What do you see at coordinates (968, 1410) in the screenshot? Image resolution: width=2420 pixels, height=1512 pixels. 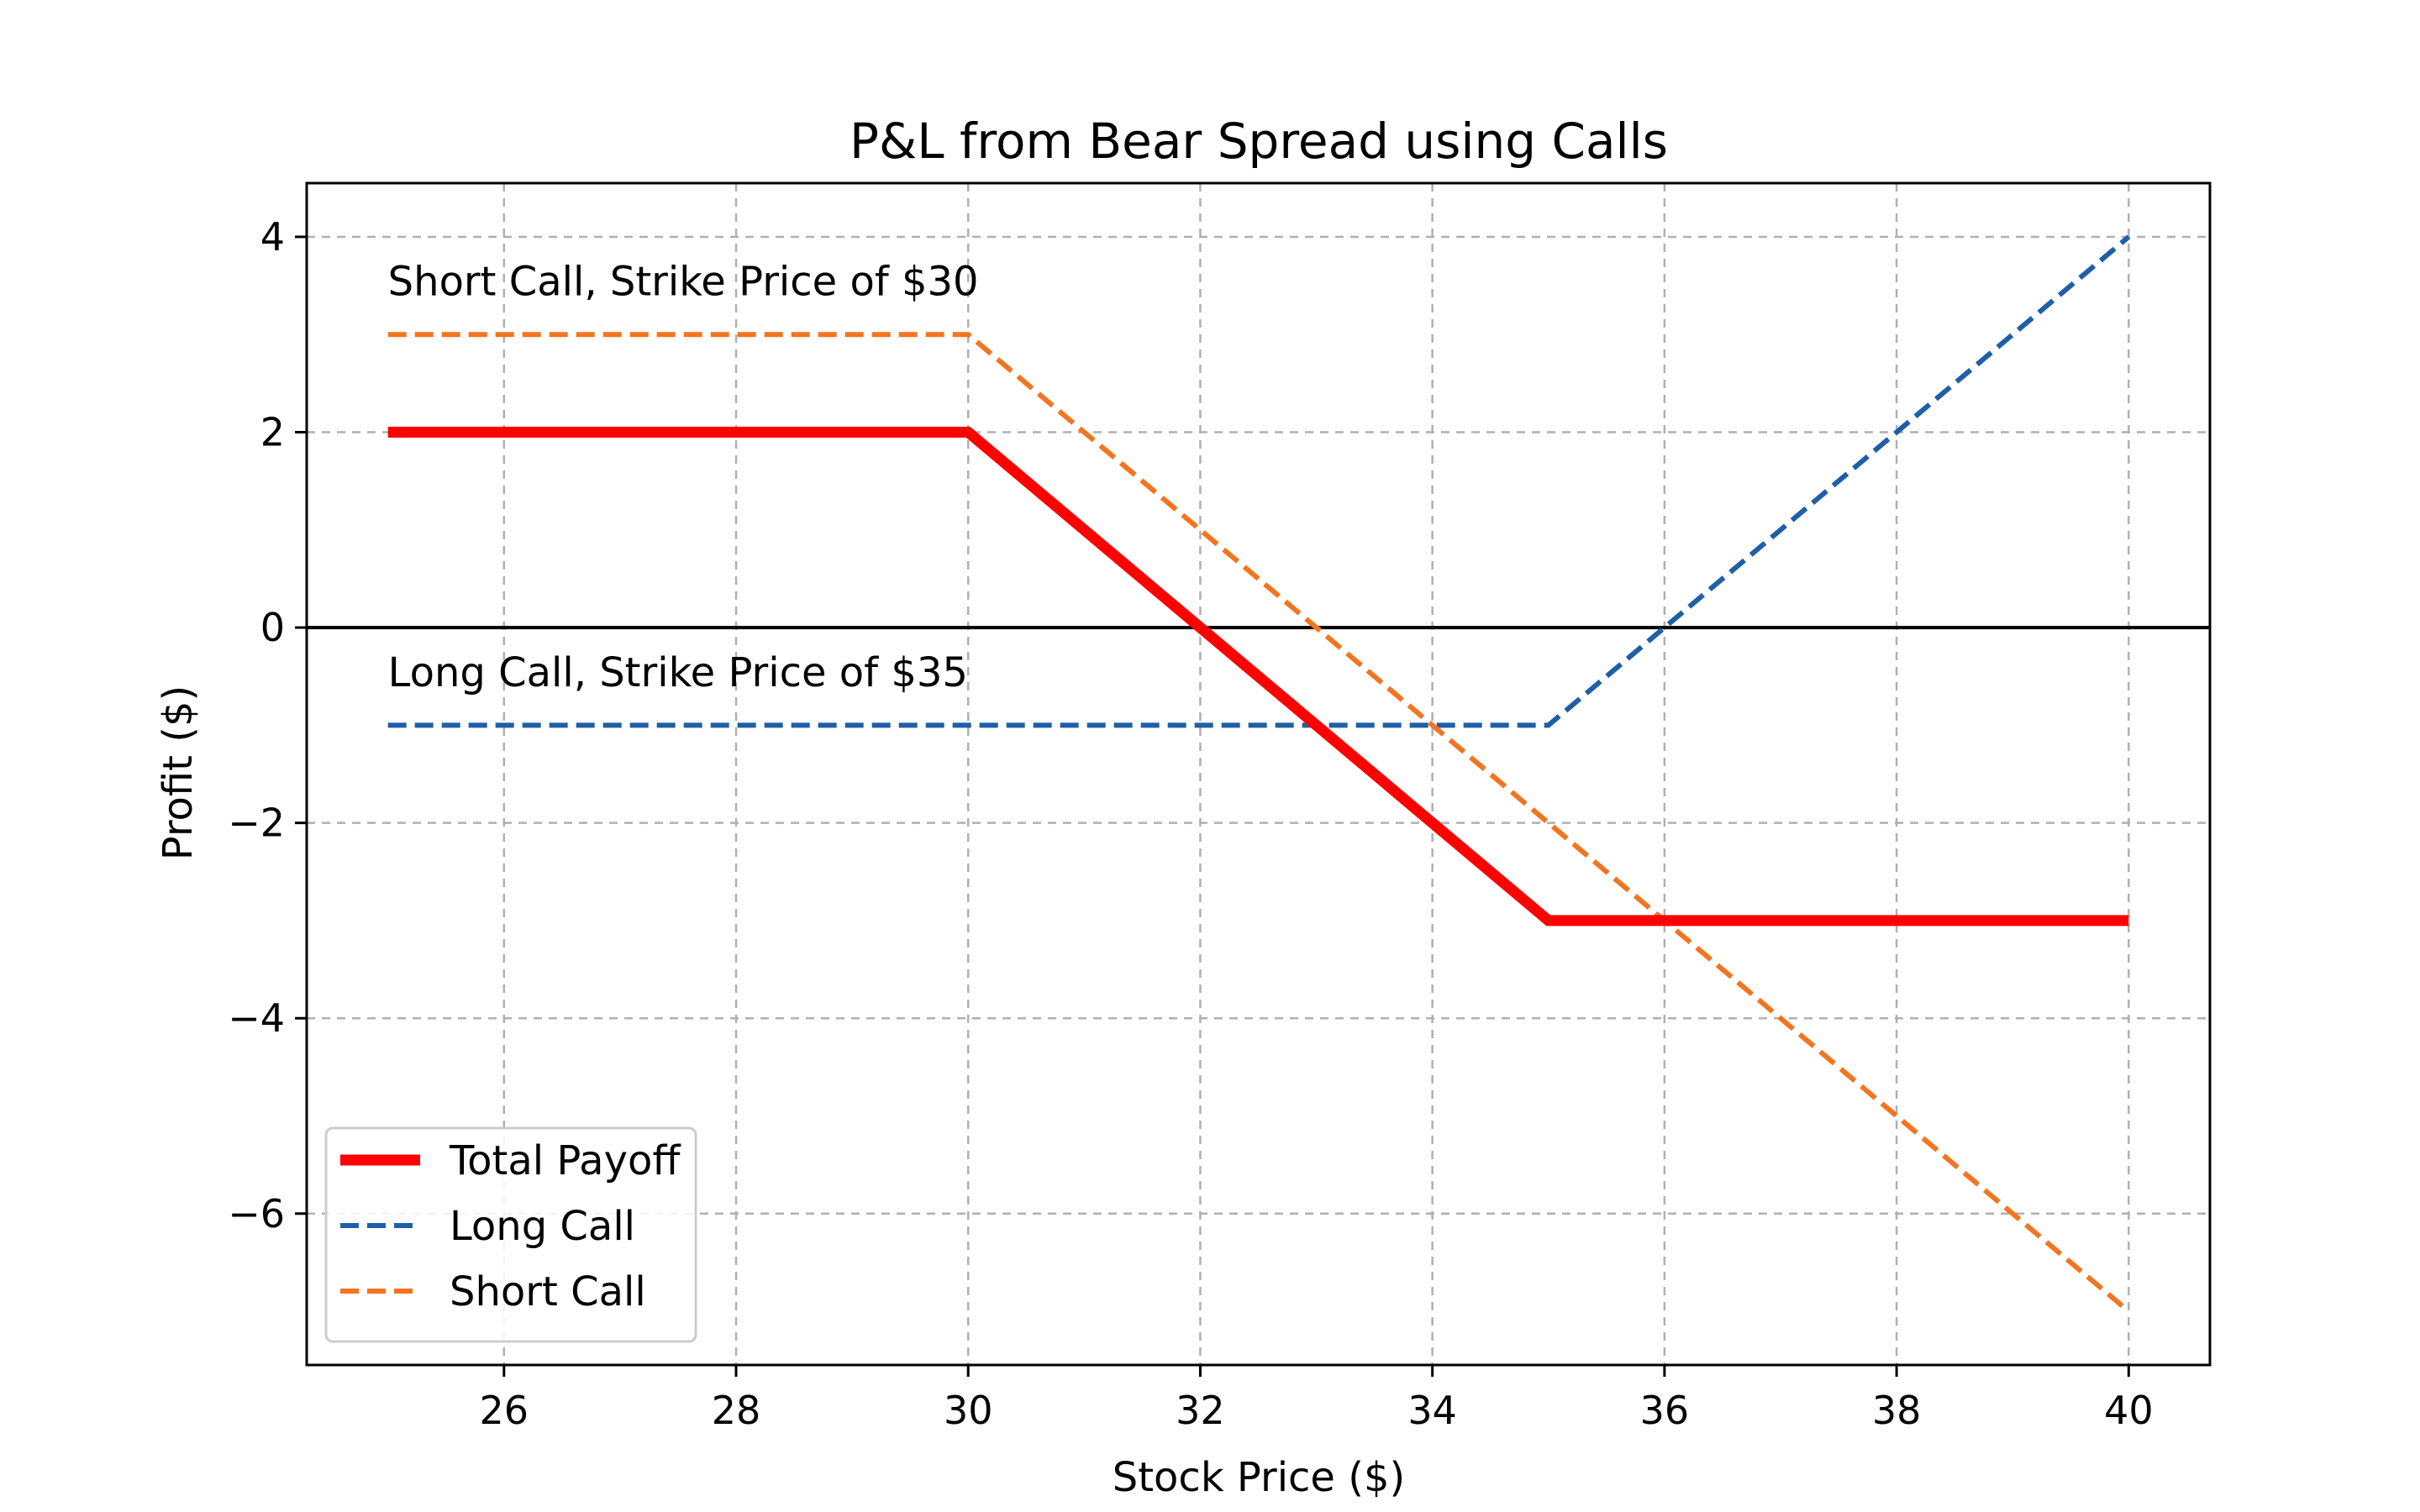 I see `x-tick-label: 30` at bounding box center [968, 1410].